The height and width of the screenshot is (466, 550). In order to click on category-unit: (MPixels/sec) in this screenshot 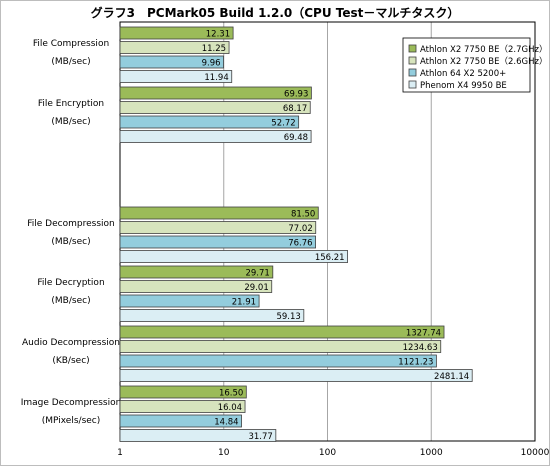, I will do `click(71, 421)`.